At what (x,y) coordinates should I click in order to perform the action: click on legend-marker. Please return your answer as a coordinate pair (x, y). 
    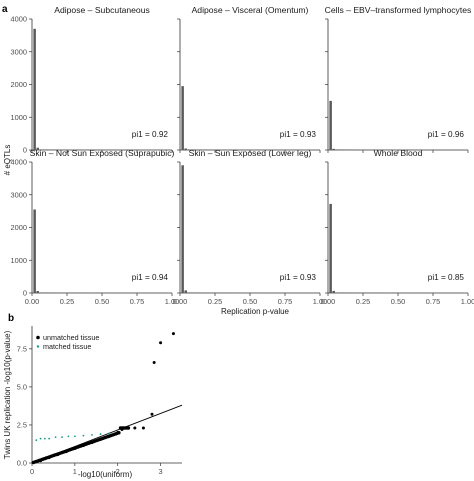
    Looking at the image, I should click on (38, 346).